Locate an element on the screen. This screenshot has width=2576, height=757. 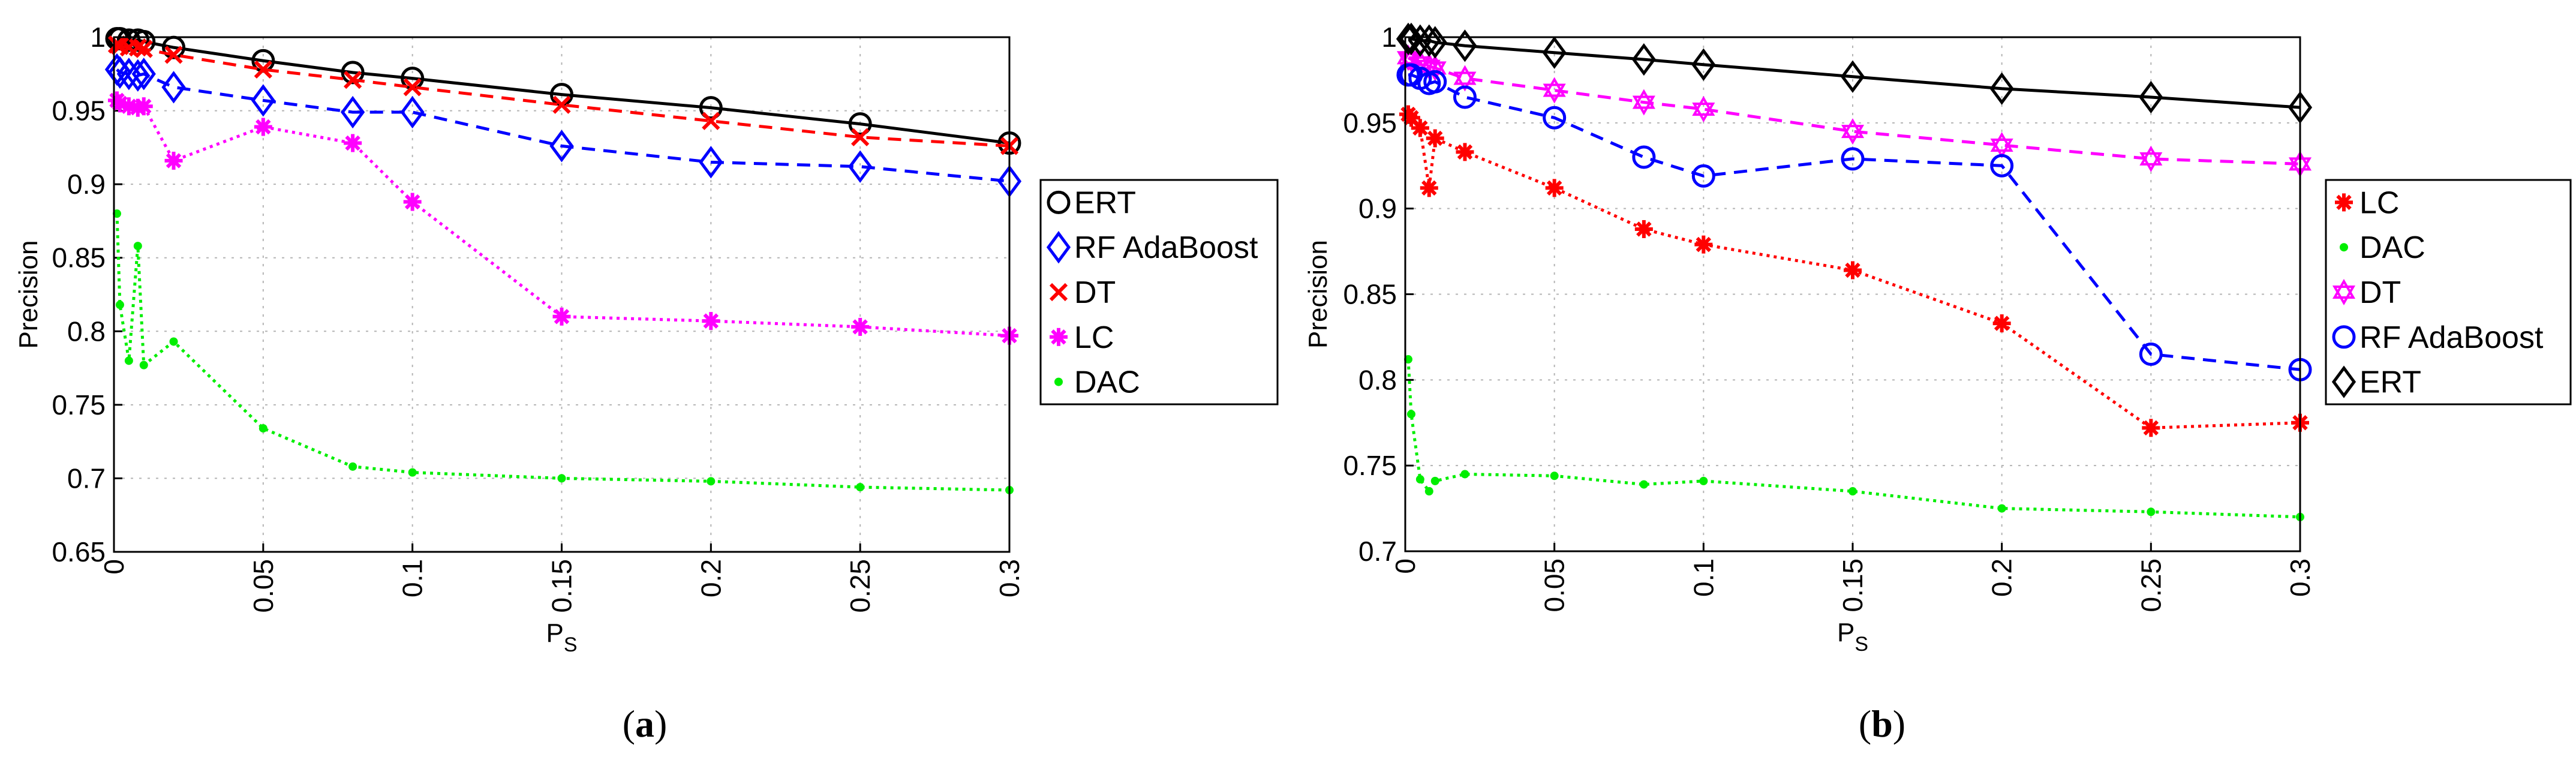
chart-a-xlabel: PS is located at coordinates (562, 637).